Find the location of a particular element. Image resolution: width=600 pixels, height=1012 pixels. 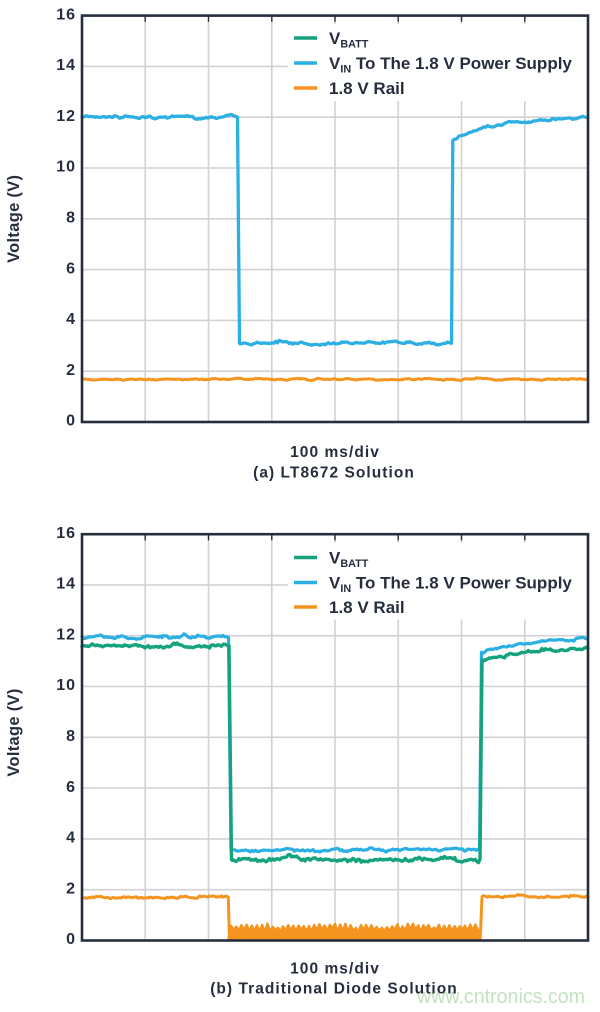

svg-text: (a) LT8672 Solution is located at coordinates (334, 473).